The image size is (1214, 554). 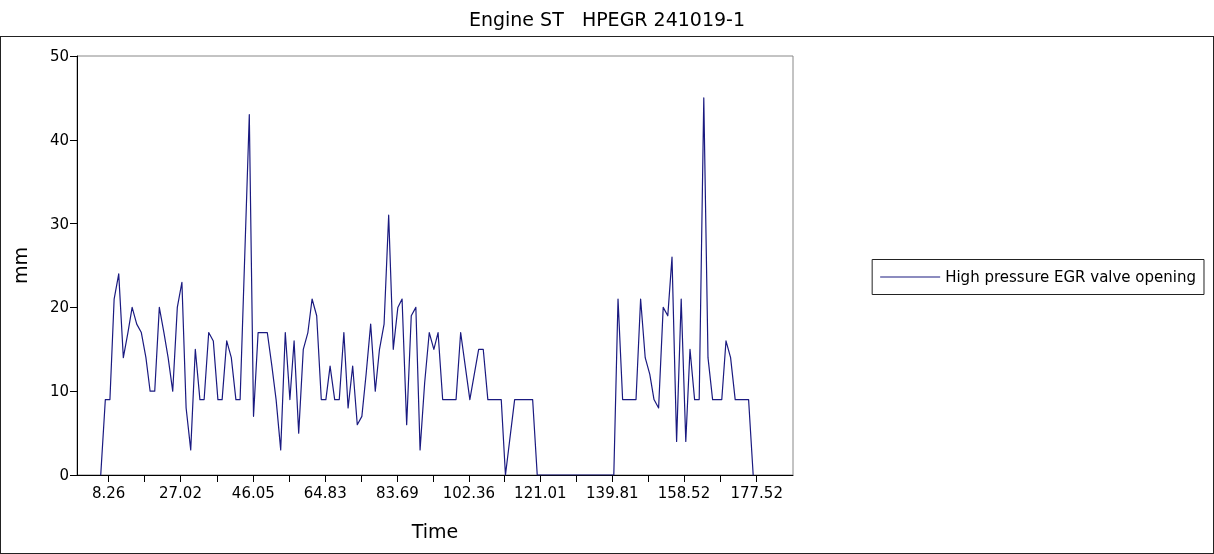 I want to click on y-tick-label: 10, so click(x=59, y=391).